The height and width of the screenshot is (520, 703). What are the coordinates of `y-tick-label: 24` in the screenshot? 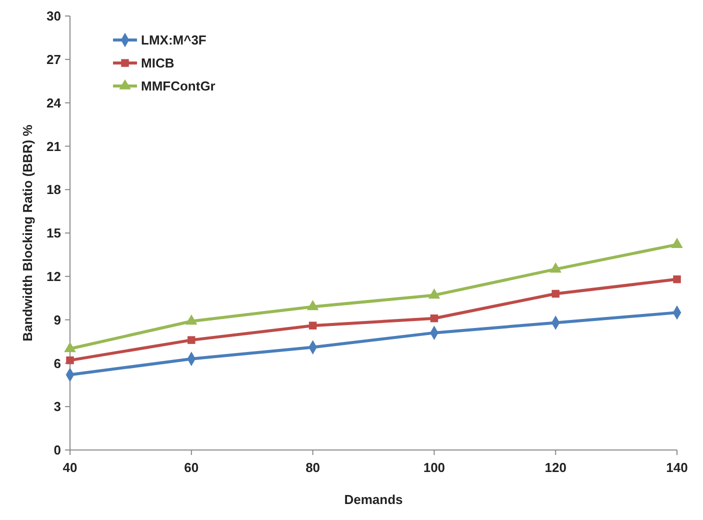 It's located at (54, 102).